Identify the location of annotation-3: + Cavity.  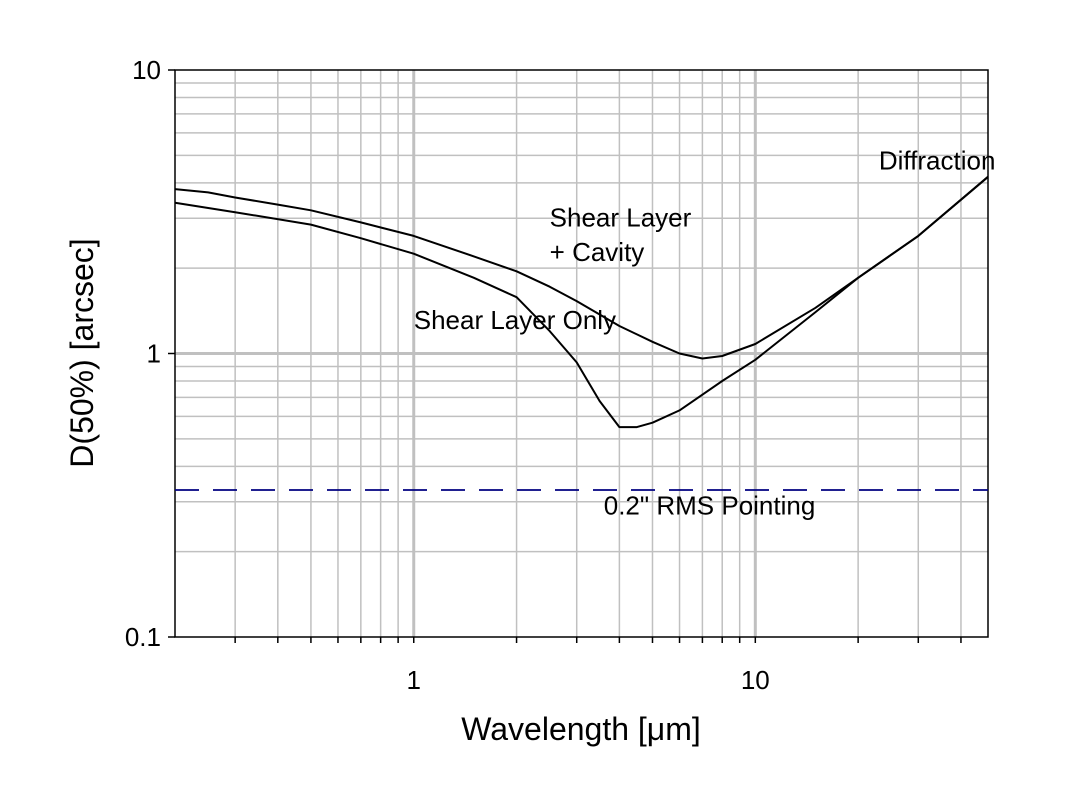
(597, 252).